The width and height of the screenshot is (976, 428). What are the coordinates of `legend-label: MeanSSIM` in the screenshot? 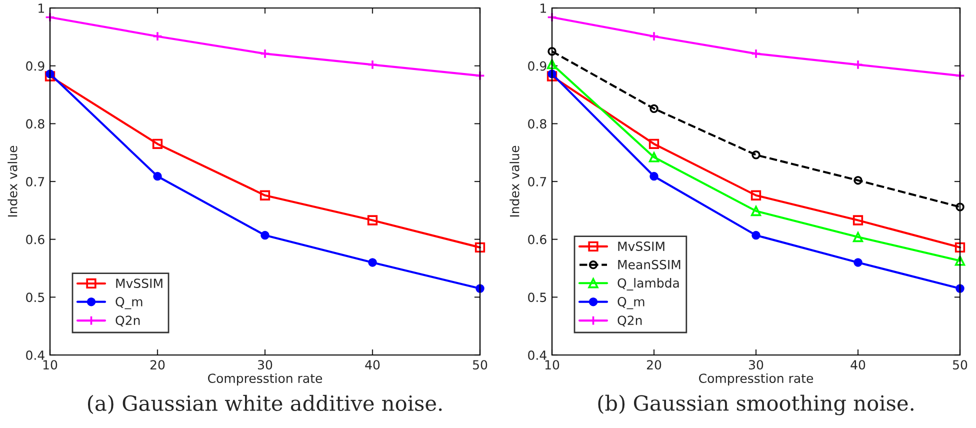 It's located at (649, 265).